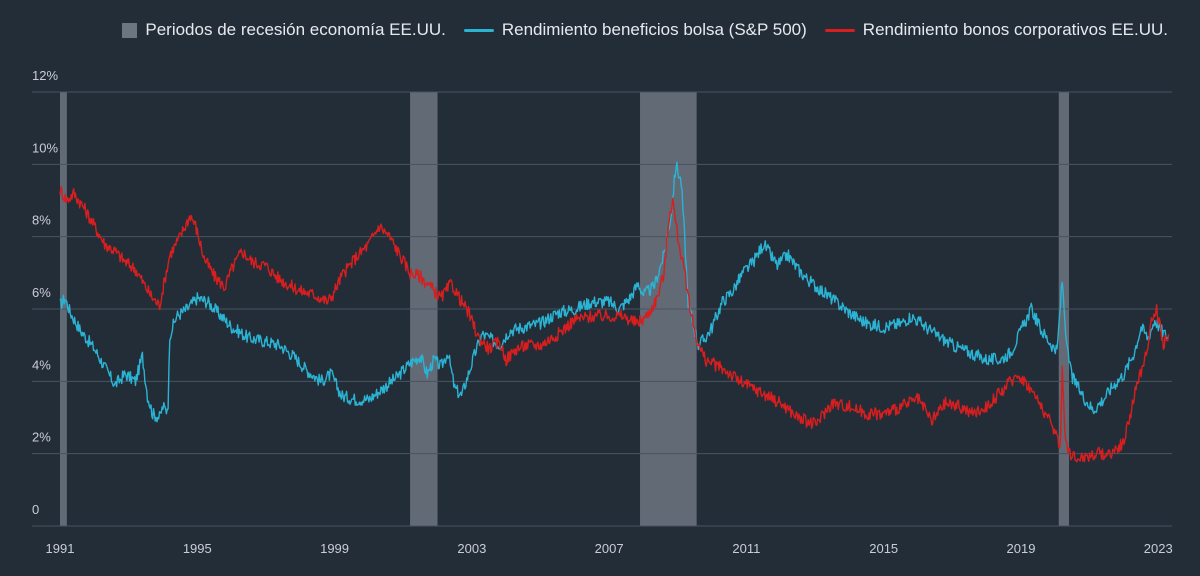 The image size is (1200, 576). Describe the element at coordinates (471, 548) in the screenshot. I see `x-tick-label: 2003` at that location.